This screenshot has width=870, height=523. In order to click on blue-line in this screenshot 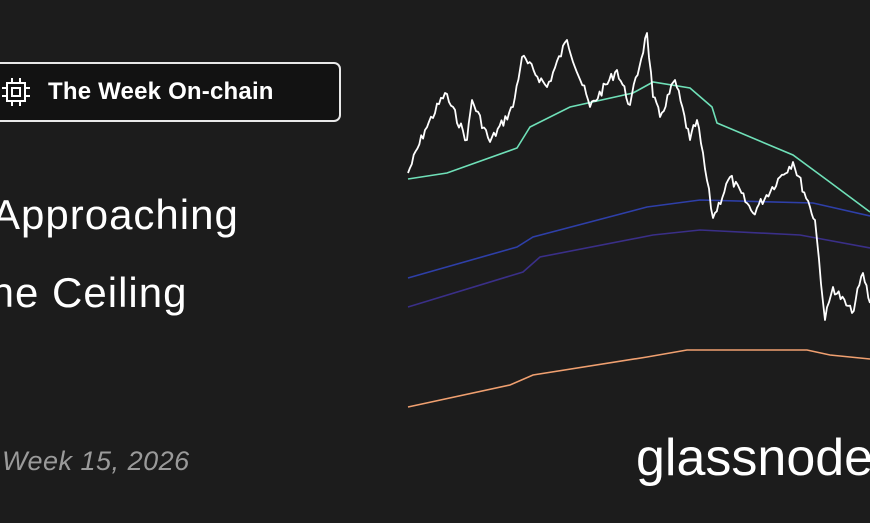, I will do `click(638, 239)`.